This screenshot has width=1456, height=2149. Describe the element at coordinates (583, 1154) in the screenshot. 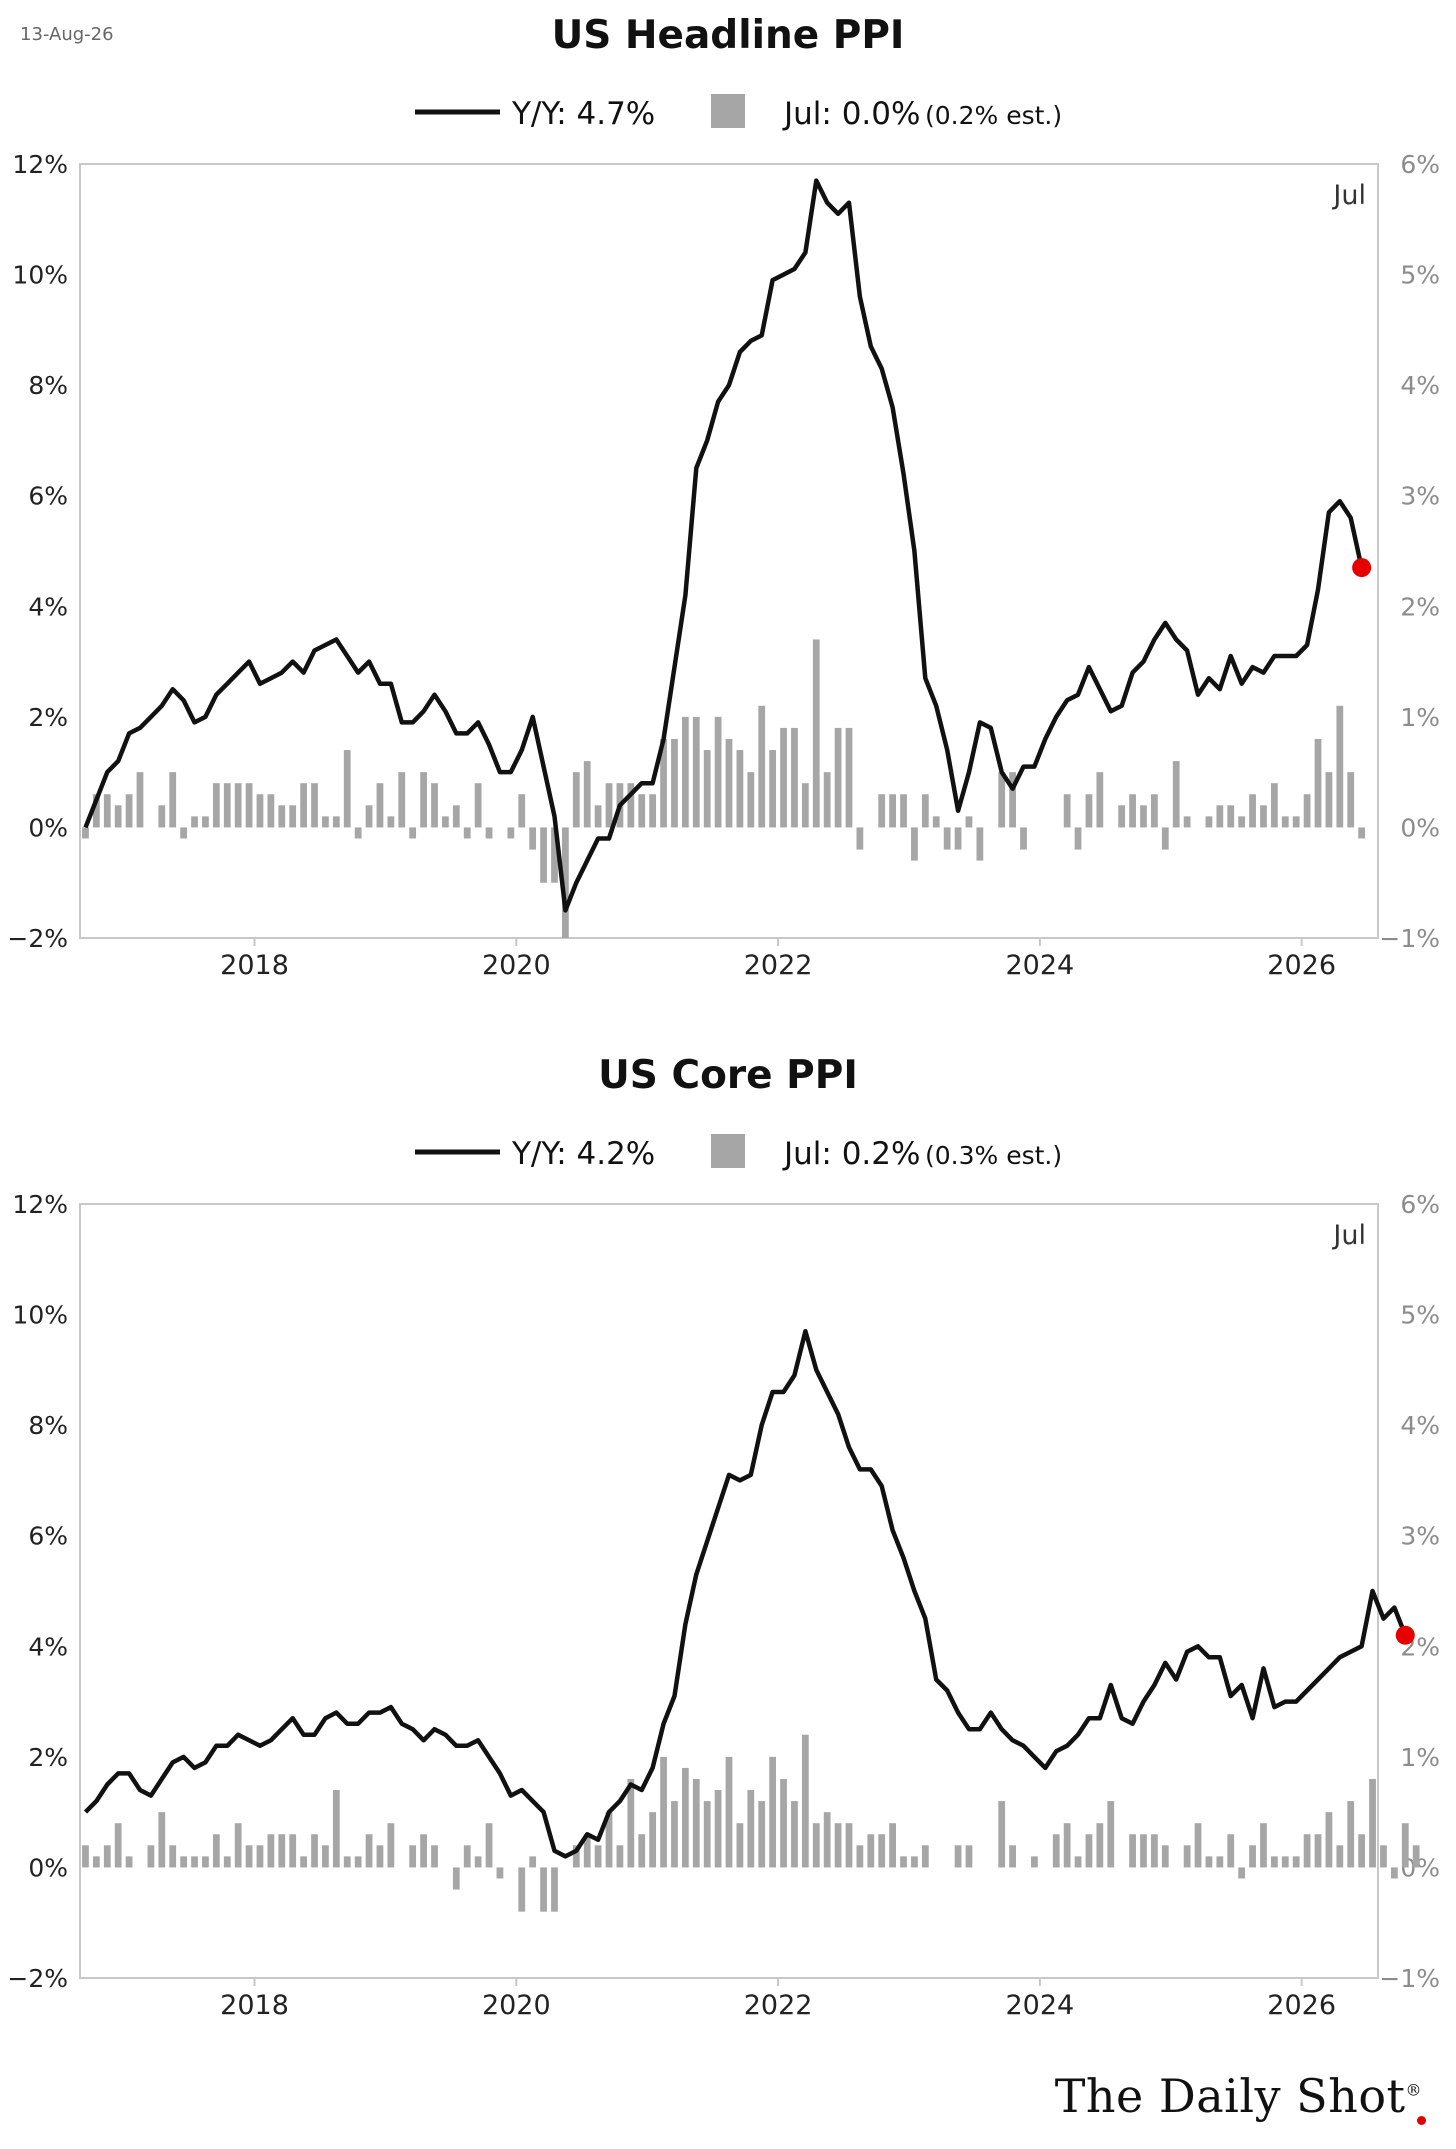

I see `legend-line-label: Y/Y: 4.2%` at that location.